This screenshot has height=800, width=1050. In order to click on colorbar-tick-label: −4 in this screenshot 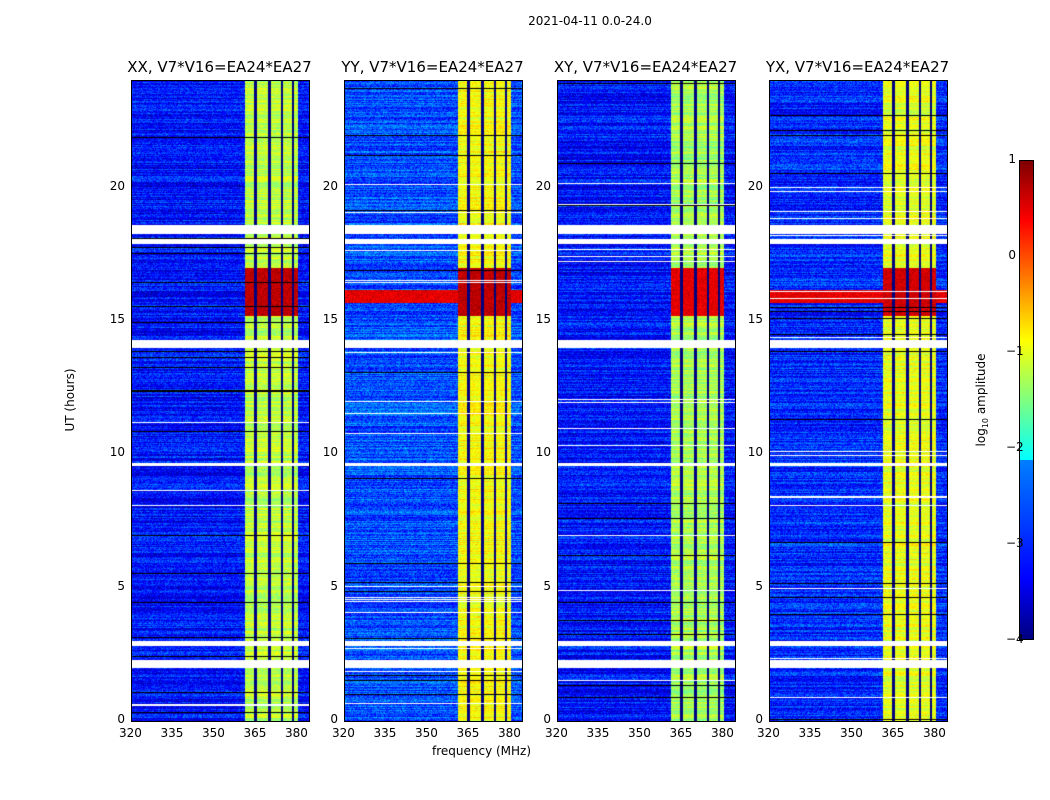, I will do `click(1015, 639)`.